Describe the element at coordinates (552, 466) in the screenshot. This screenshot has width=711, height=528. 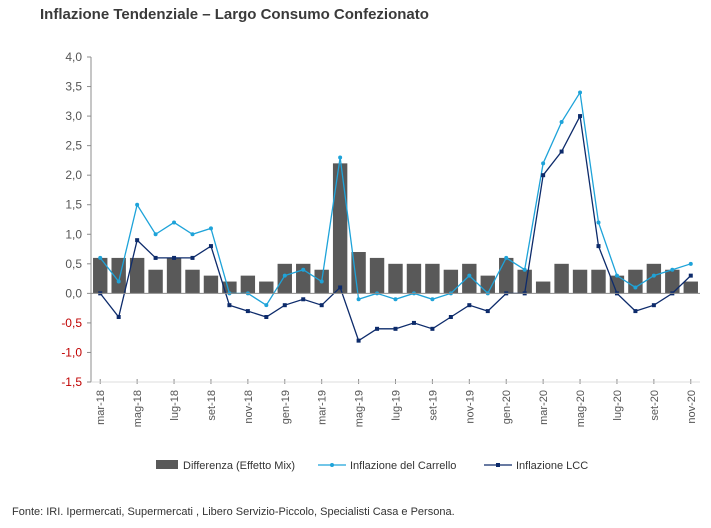
I see `legend-label-lcc: Inflazione LCC` at that location.